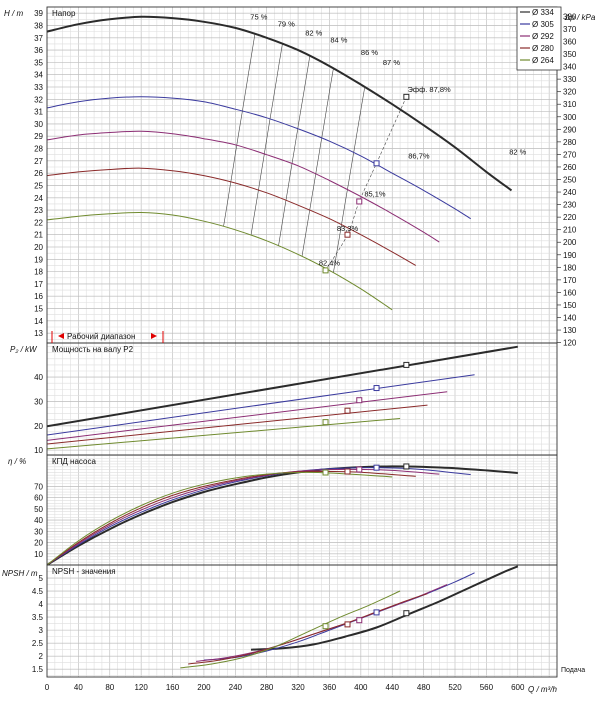 The image size is (604, 702). Describe the element at coordinates (294, 151) in the screenshot. I see `iso-efficiency-line` at that location.